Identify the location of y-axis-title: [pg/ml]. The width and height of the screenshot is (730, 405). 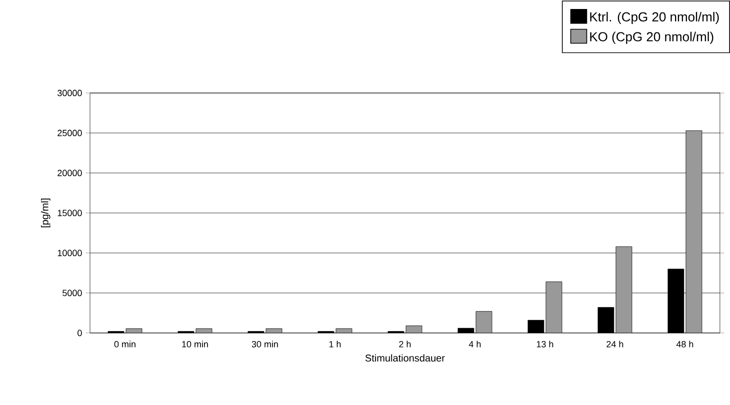
(45, 213).